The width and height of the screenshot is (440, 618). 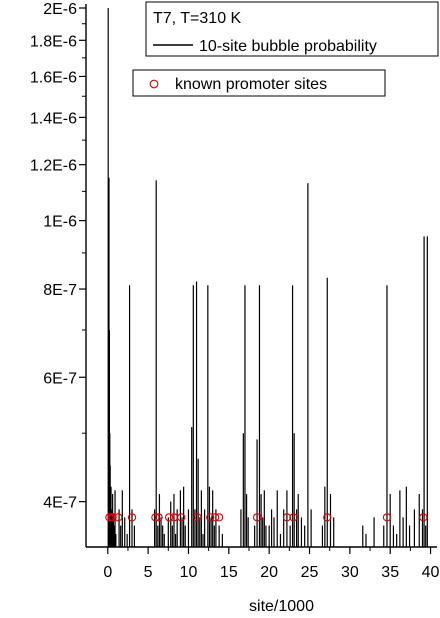 What do you see at coordinates (390, 572) in the screenshot?
I see `x-tick-label-7: 35` at bounding box center [390, 572].